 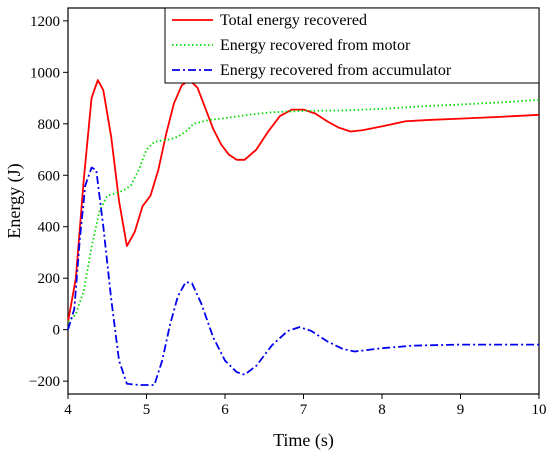 I want to click on x-tick-label: 9, so click(x=461, y=410).